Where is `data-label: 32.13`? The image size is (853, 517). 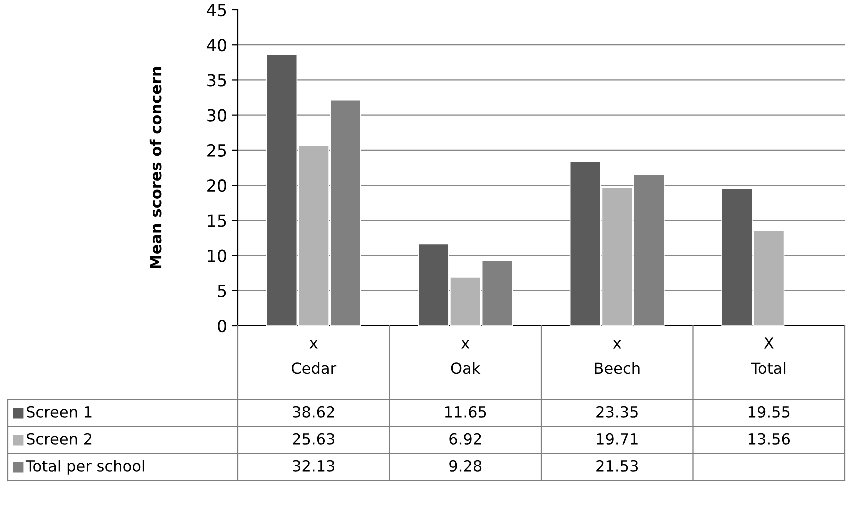 data-label: 32.13 is located at coordinates (314, 466).